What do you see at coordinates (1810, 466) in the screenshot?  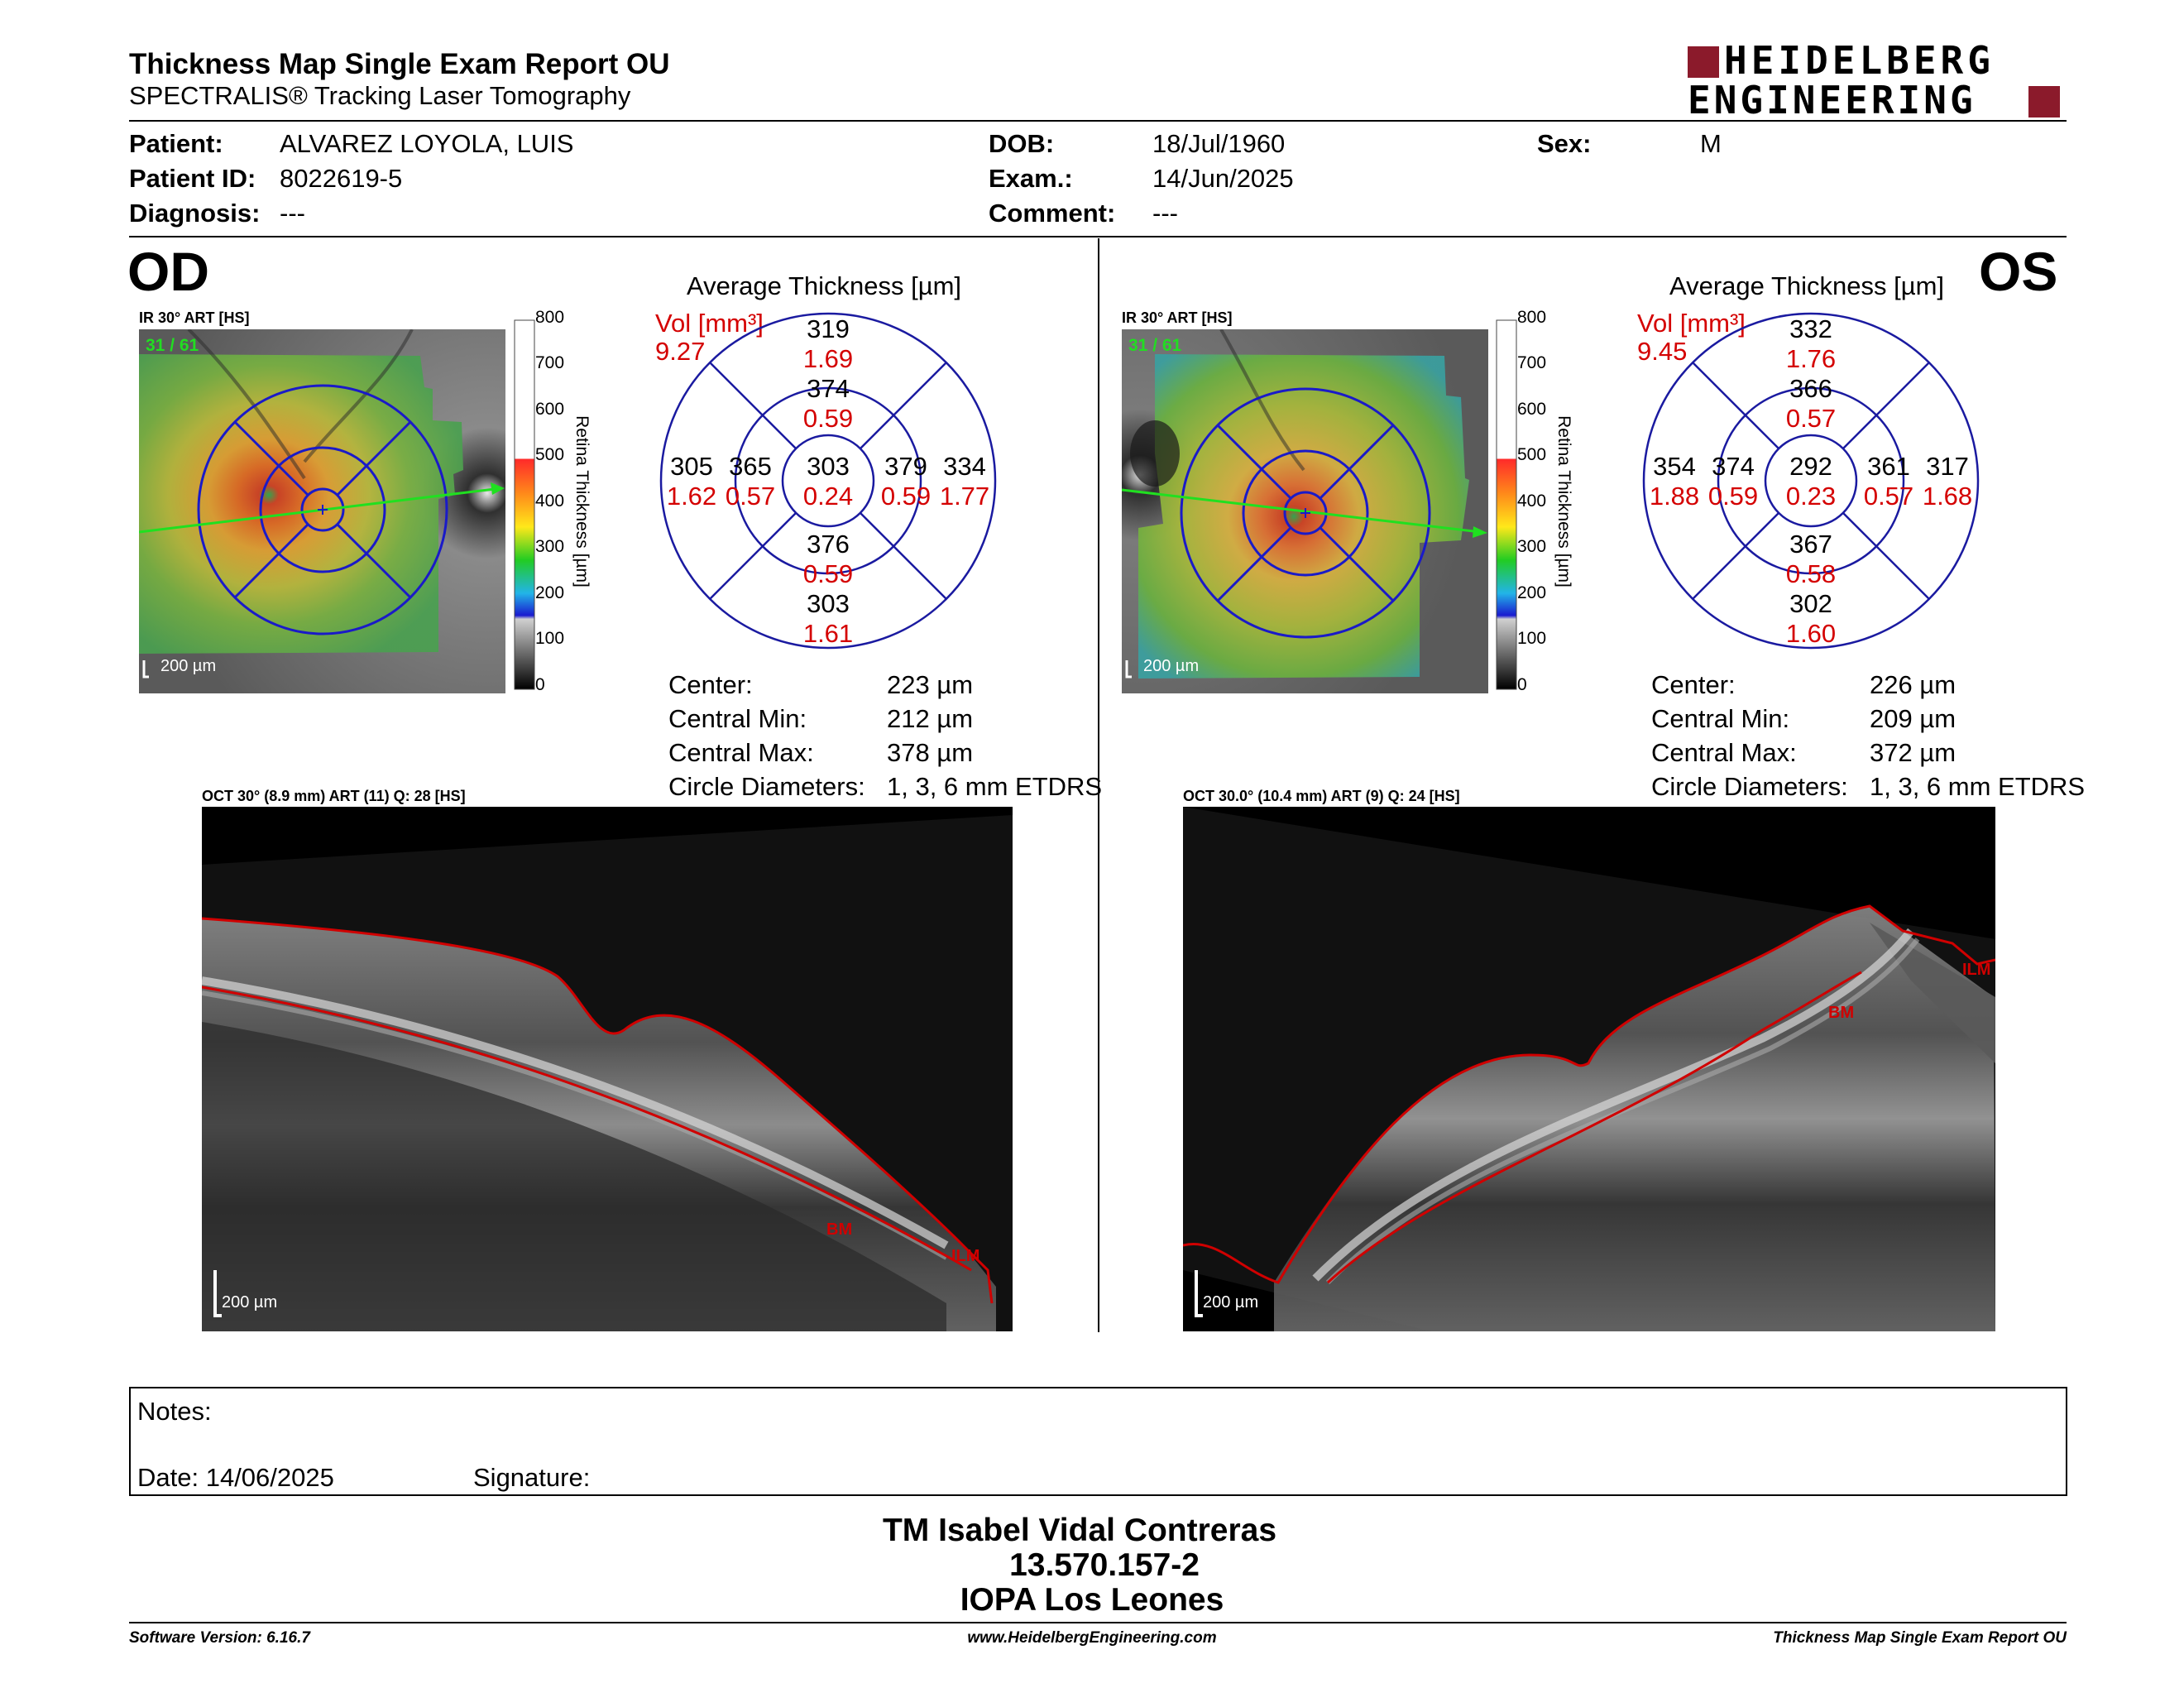 I see `os-center-thickness: 292` at bounding box center [1810, 466].